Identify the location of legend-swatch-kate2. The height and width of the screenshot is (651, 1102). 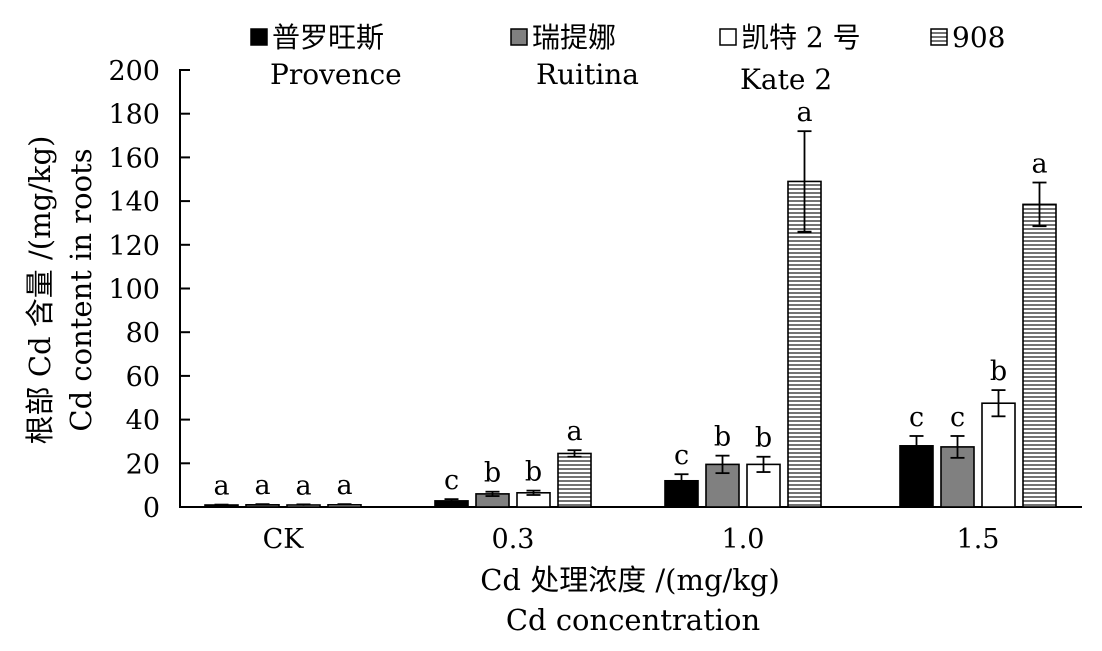
(728, 37).